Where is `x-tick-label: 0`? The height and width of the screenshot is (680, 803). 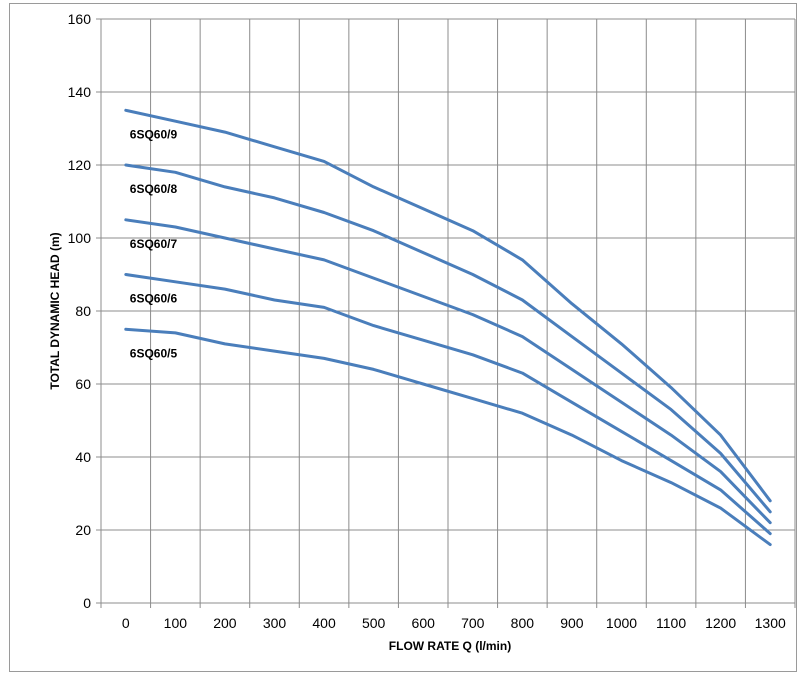
x-tick-label: 0 is located at coordinates (126, 623).